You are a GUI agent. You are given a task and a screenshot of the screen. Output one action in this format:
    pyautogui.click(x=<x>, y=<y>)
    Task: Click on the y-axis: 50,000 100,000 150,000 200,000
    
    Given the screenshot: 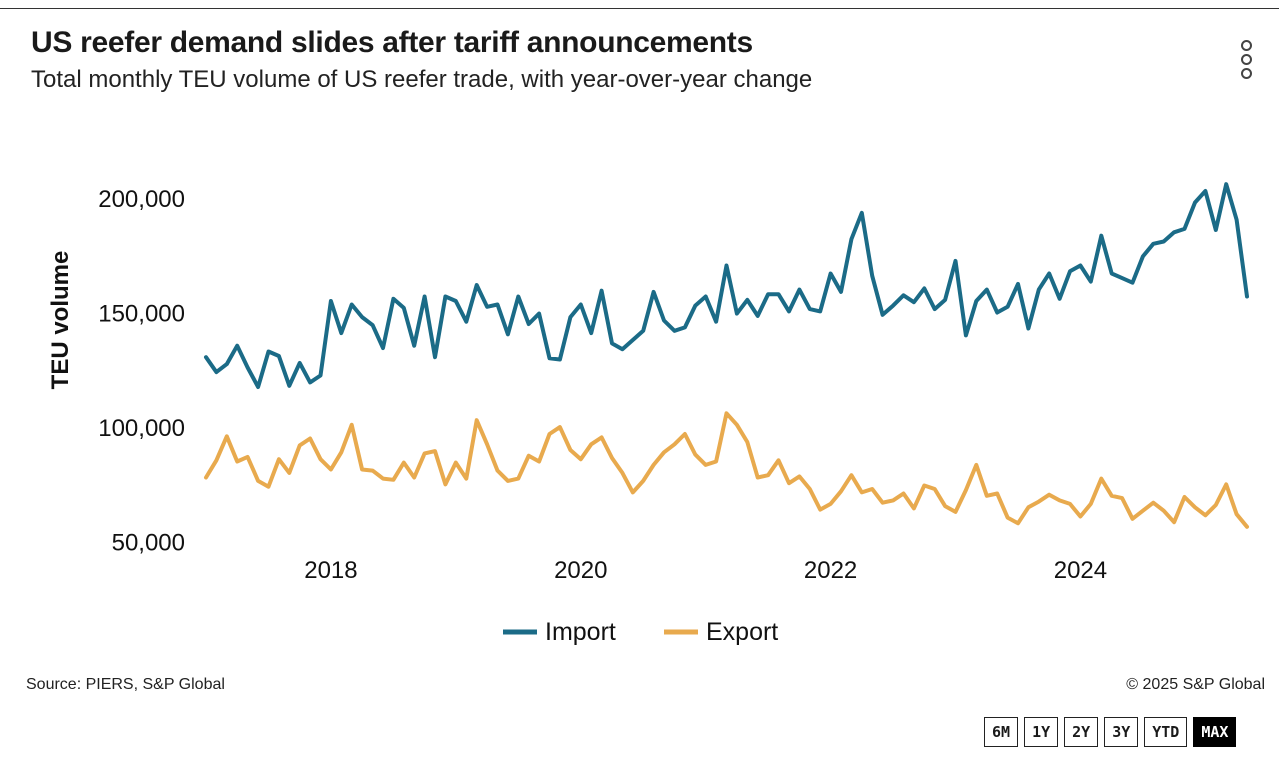 What is the action you would take?
    pyautogui.click(x=141, y=371)
    